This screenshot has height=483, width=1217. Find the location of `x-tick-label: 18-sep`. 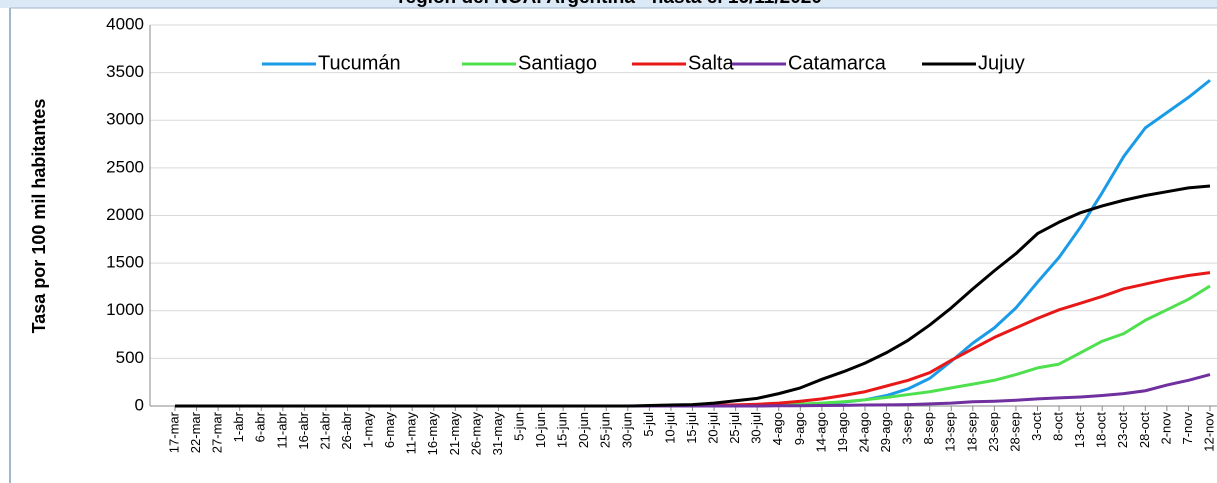

x-tick-label: 18-sep is located at coordinates (971, 432).